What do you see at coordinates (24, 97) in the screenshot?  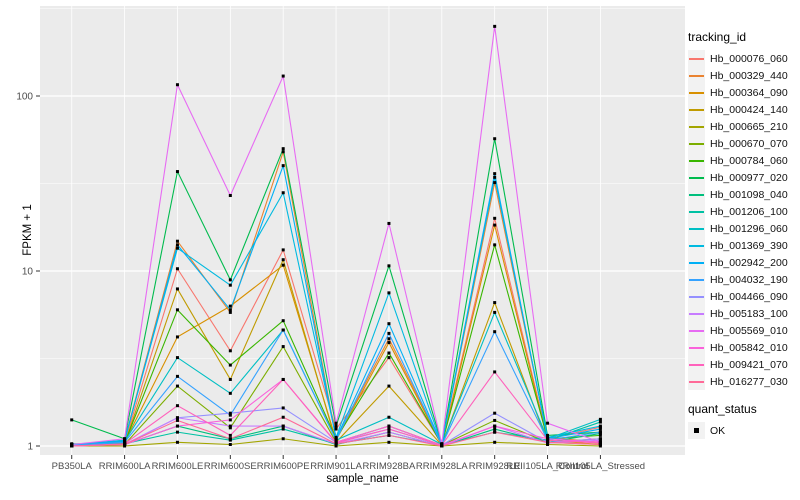 I see `y-tick-label: 100` at bounding box center [24, 97].